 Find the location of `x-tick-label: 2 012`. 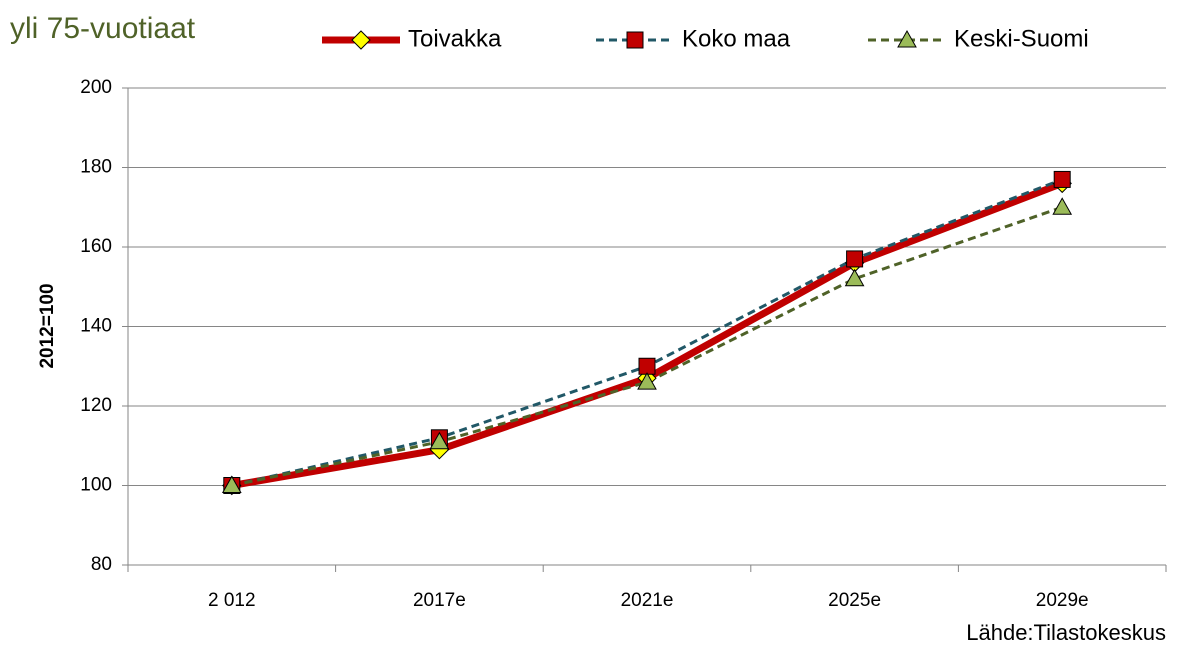

x-tick-label: 2 012 is located at coordinates (232, 600).